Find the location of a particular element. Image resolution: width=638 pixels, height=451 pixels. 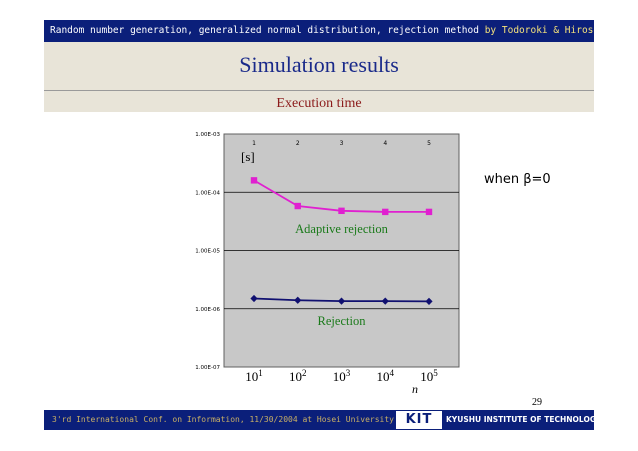

y-tick-label: 1.00E-04 is located at coordinates (207, 193).